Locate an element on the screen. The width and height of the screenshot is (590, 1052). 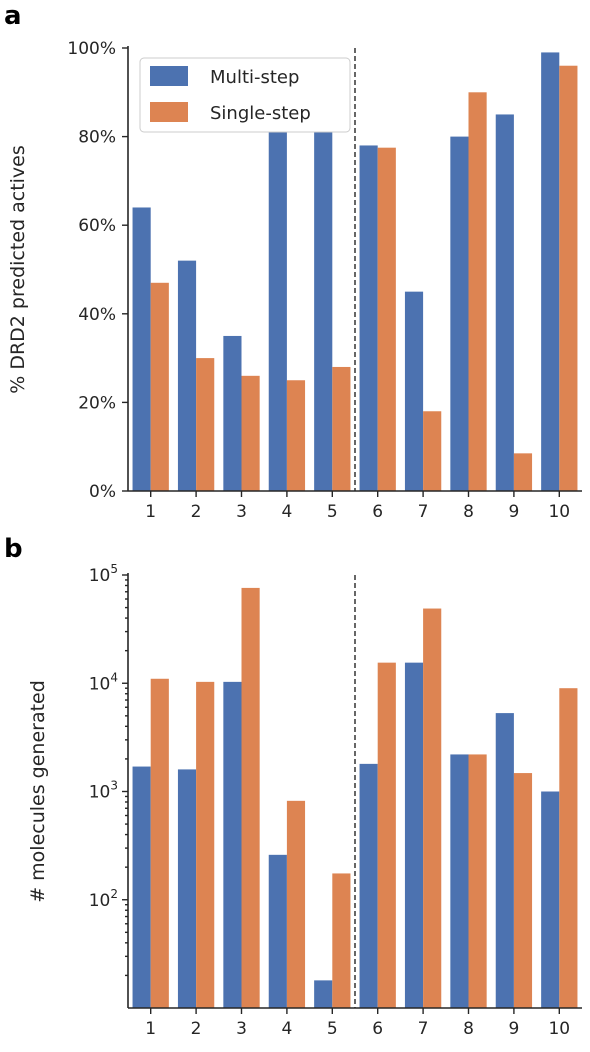
y-tick-label: 80% is located at coordinates (97, 138).